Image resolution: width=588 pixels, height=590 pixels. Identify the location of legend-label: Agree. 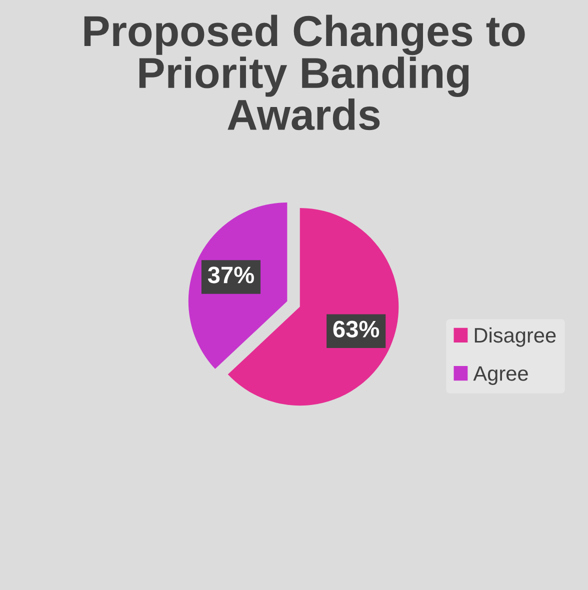
(500, 375).